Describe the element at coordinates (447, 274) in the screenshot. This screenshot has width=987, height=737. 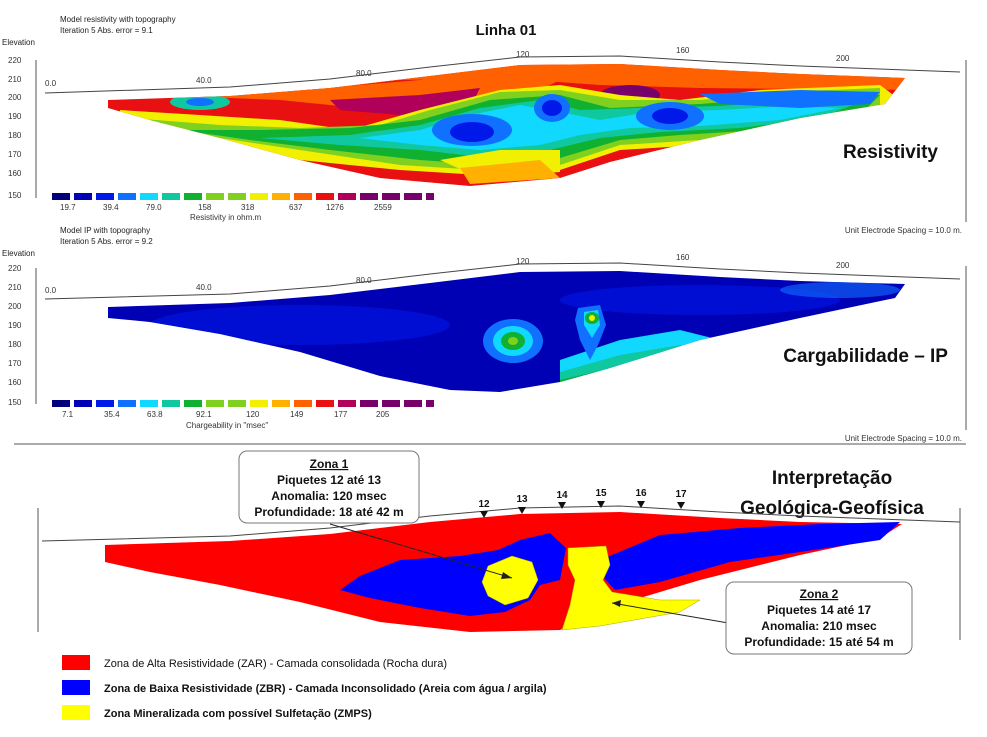
I see `ip-dist-ticks: 0.0 40.0 80.0 120 160 200` at that location.